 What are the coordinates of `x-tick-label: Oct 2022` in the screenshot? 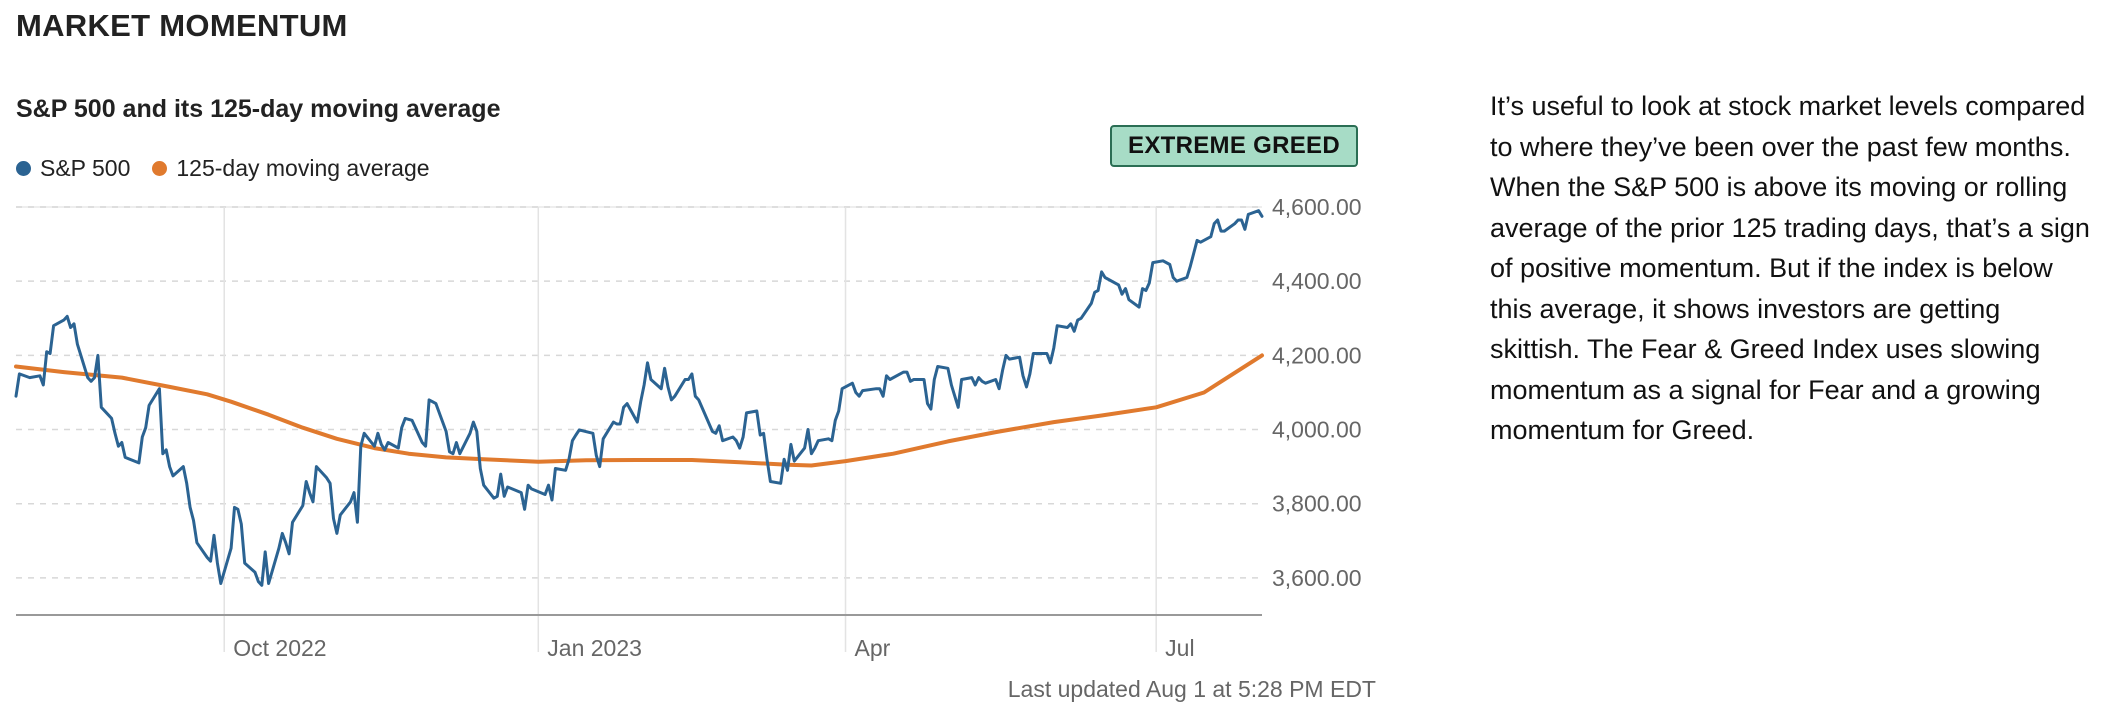 It's located at (279, 648).